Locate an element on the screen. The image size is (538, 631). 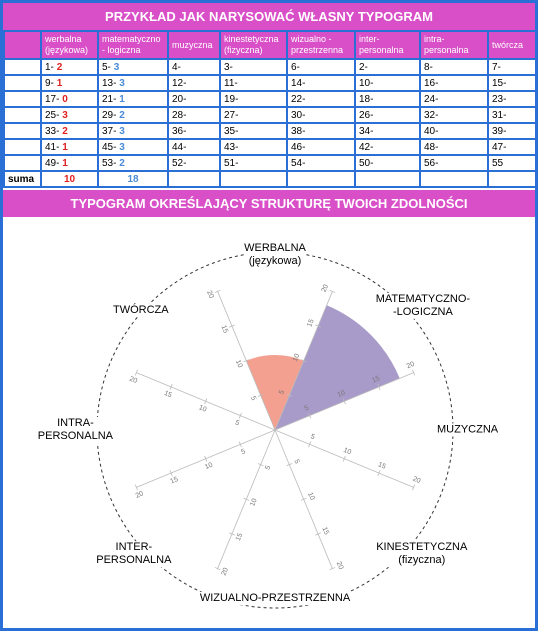
cell: 26- is located at coordinates (387, 115).